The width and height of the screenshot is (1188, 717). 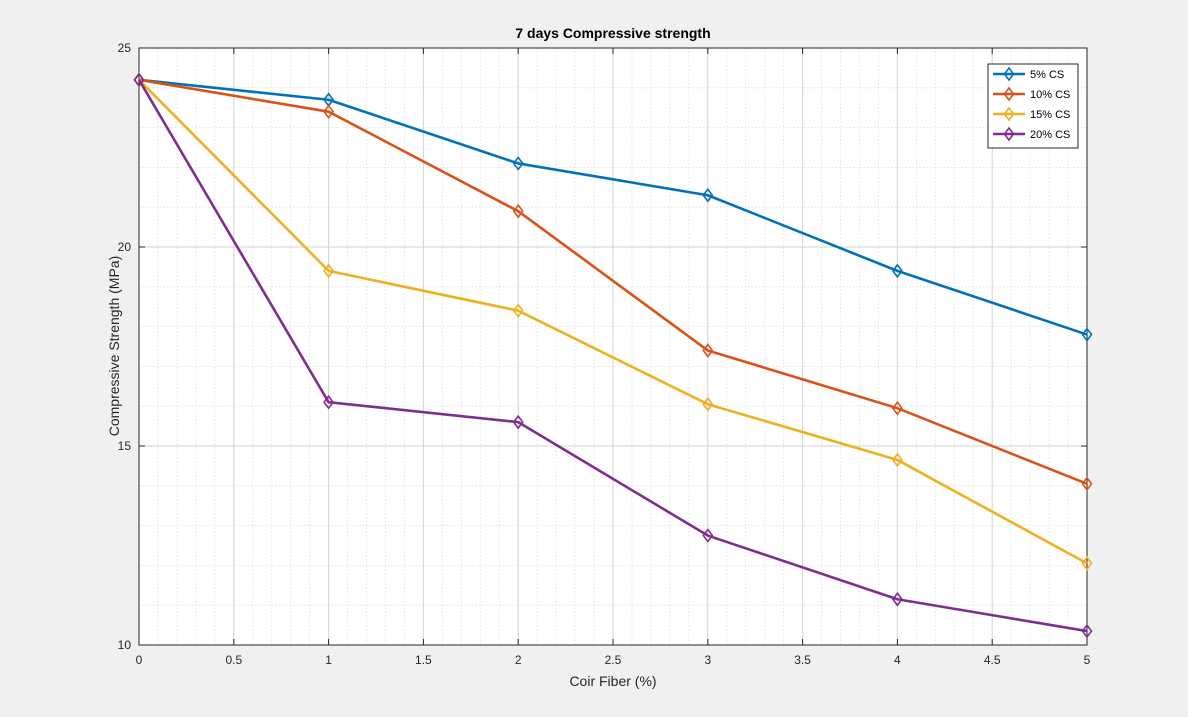 What do you see at coordinates (125, 446) in the screenshot?
I see `y-tick-label: 15` at bounding box center [125, 446].